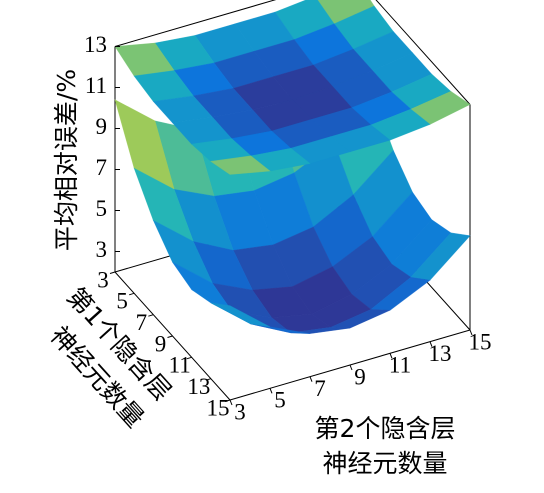 Image resolution: width=544 pixels, height=493 pixels. I want to click on z-tick-label: 5, so click(102, 208).